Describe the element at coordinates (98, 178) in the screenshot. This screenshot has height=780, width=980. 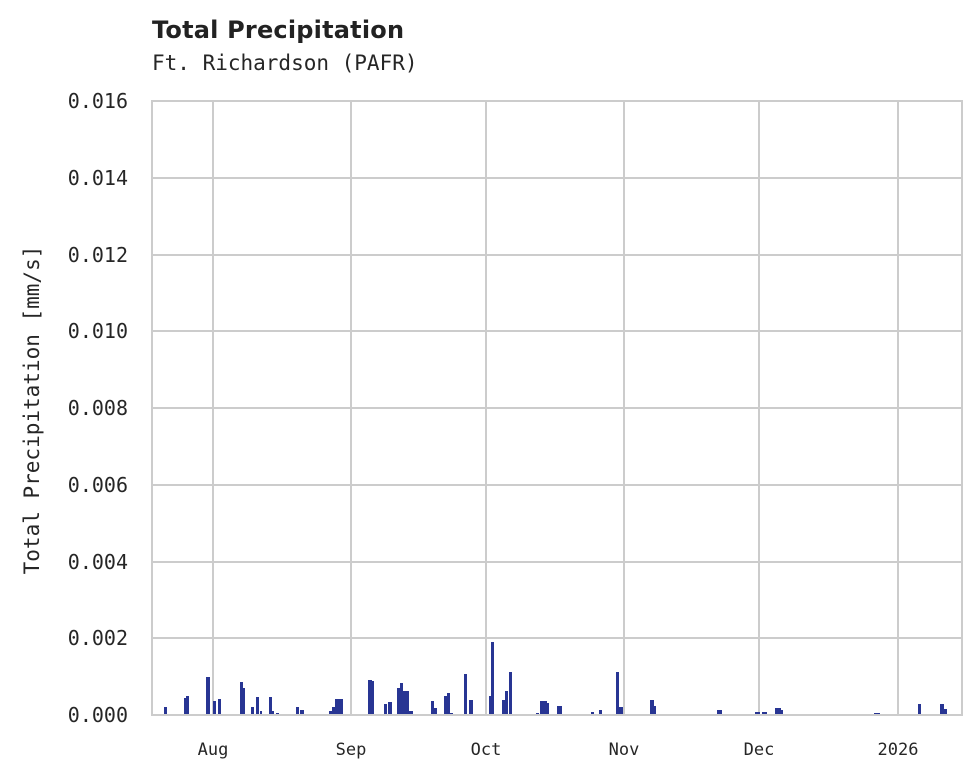
I see `y-tick: 0.014` at that location.